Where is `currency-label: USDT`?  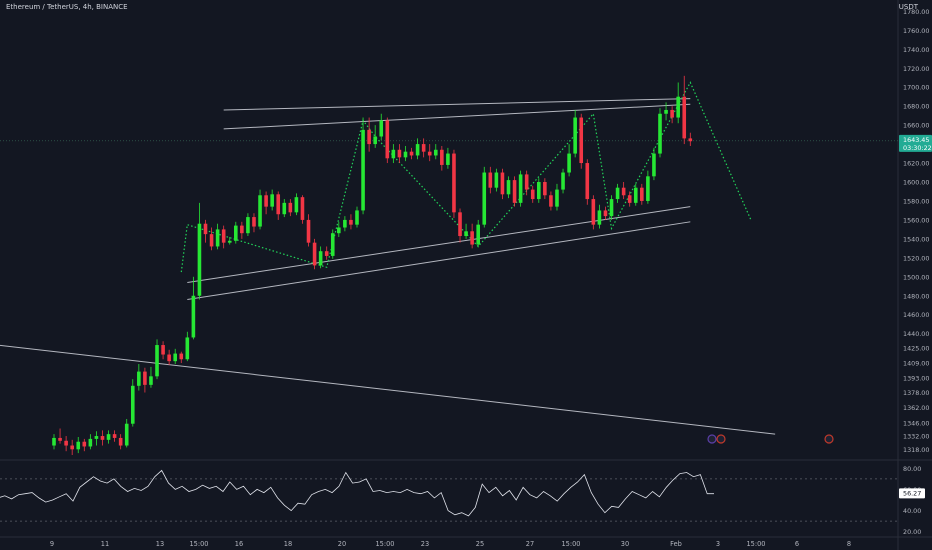
currency-label: USDT is located at coordinates (908, 7).